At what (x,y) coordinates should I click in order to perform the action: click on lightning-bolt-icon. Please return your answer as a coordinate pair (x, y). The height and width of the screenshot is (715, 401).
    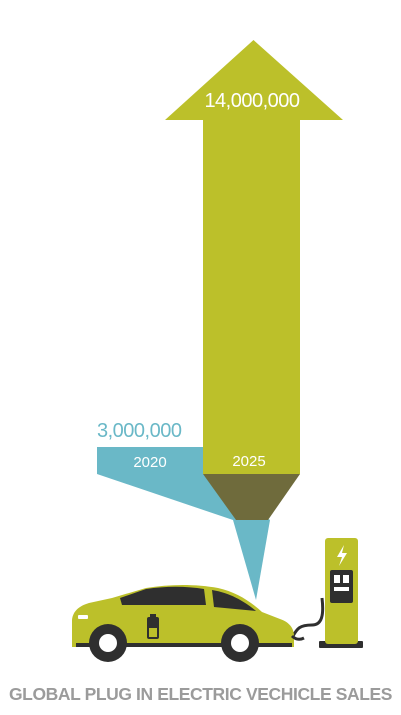
    Looking at the image, I should click on (342, 555).